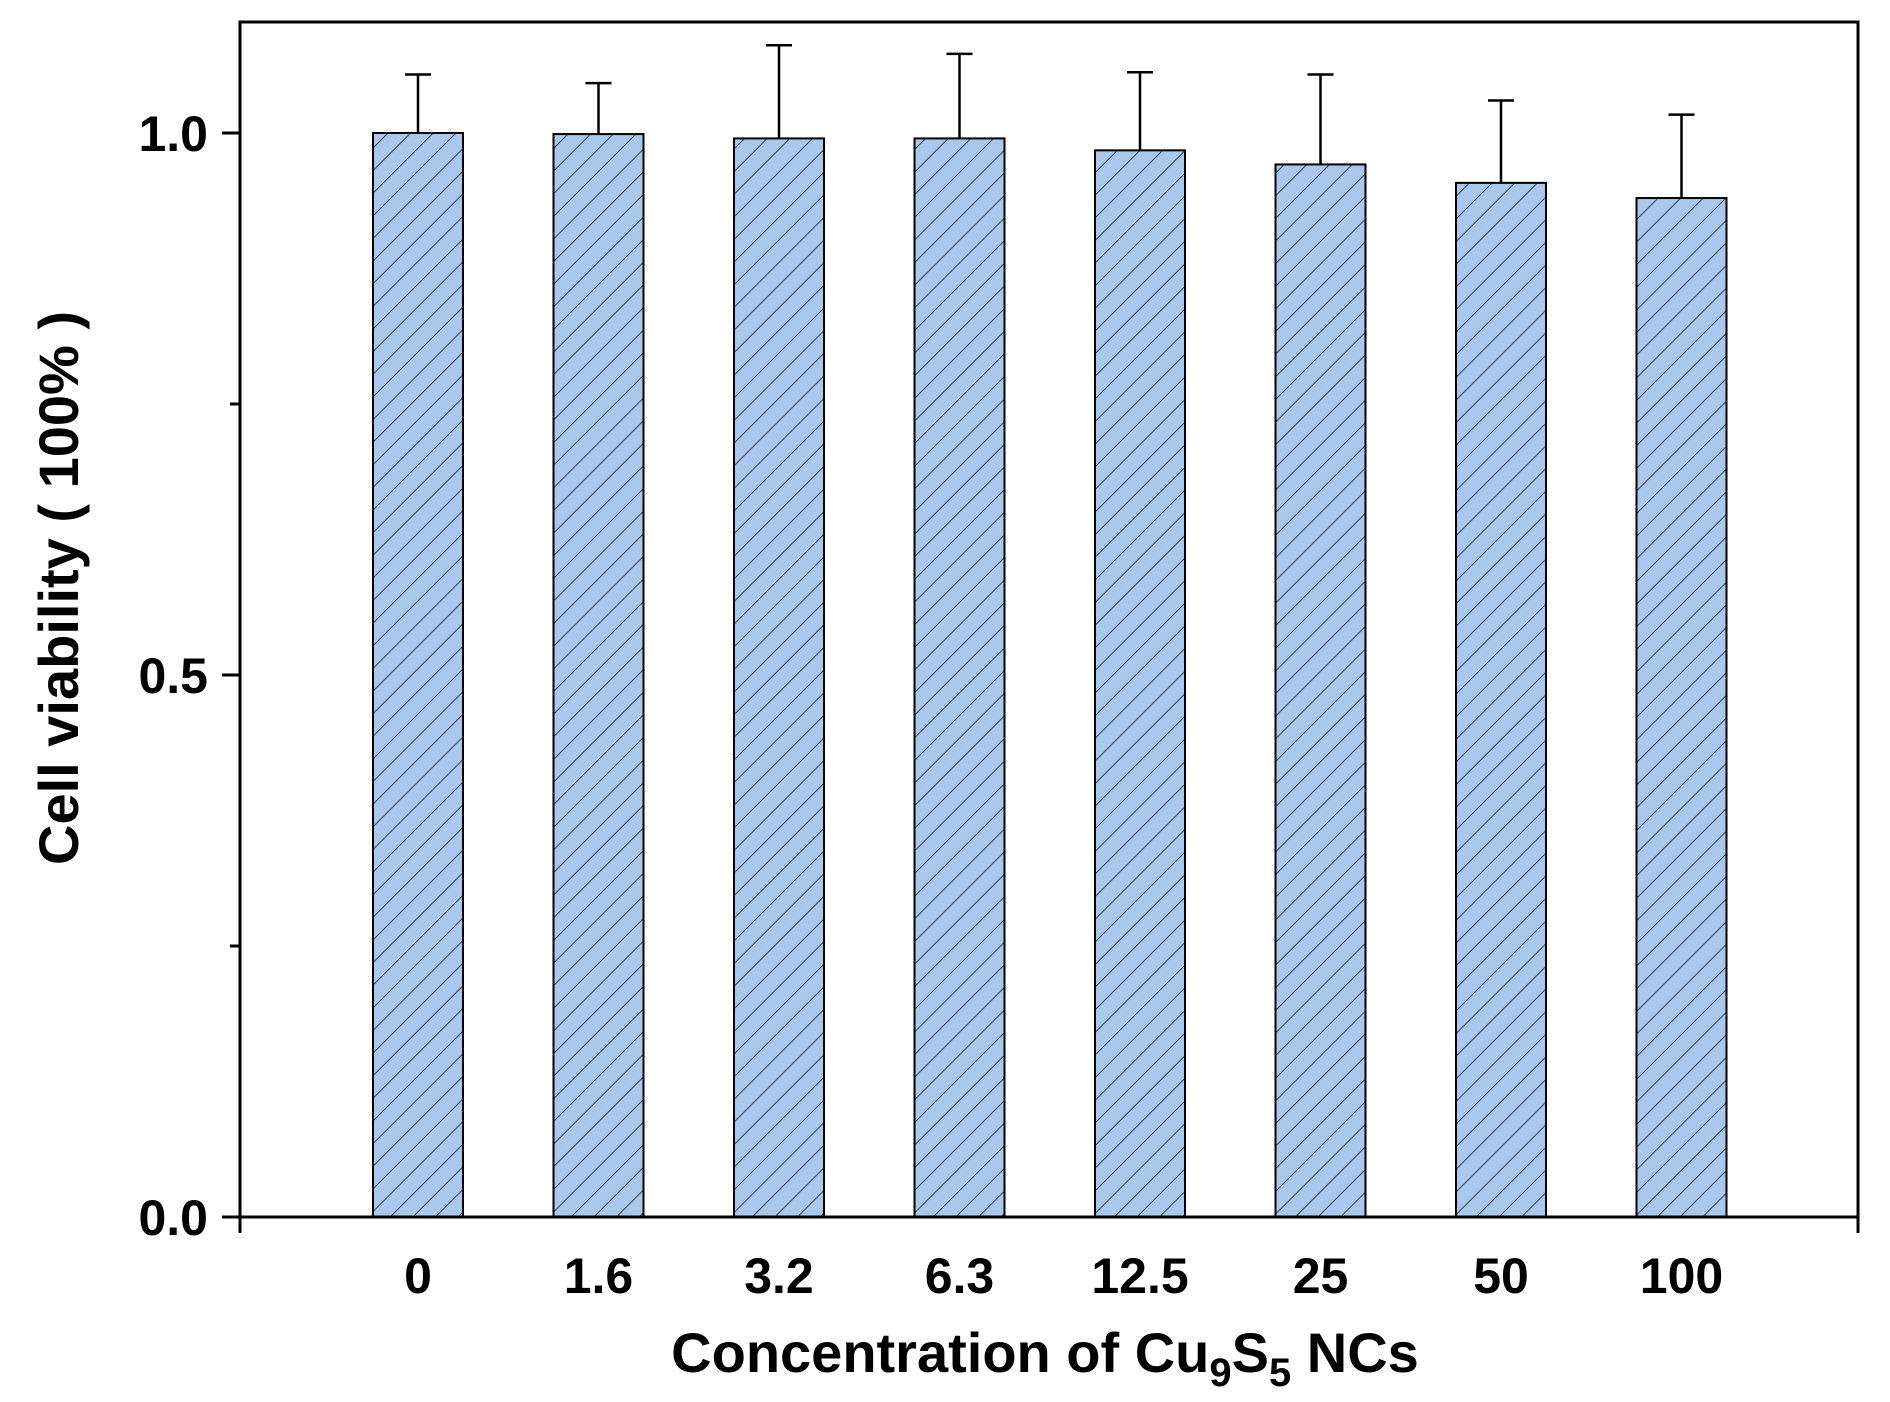 This screenshot has width=1890, height=1402. Describe the element at coordinates (599, 1276) in the screenshot. I see `x-tick-label: 1.6` at that location.